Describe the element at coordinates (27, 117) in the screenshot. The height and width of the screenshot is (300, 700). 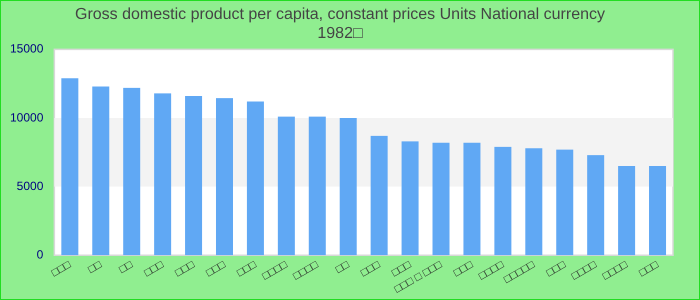
I see `y-tick-label: 10000` at that location.